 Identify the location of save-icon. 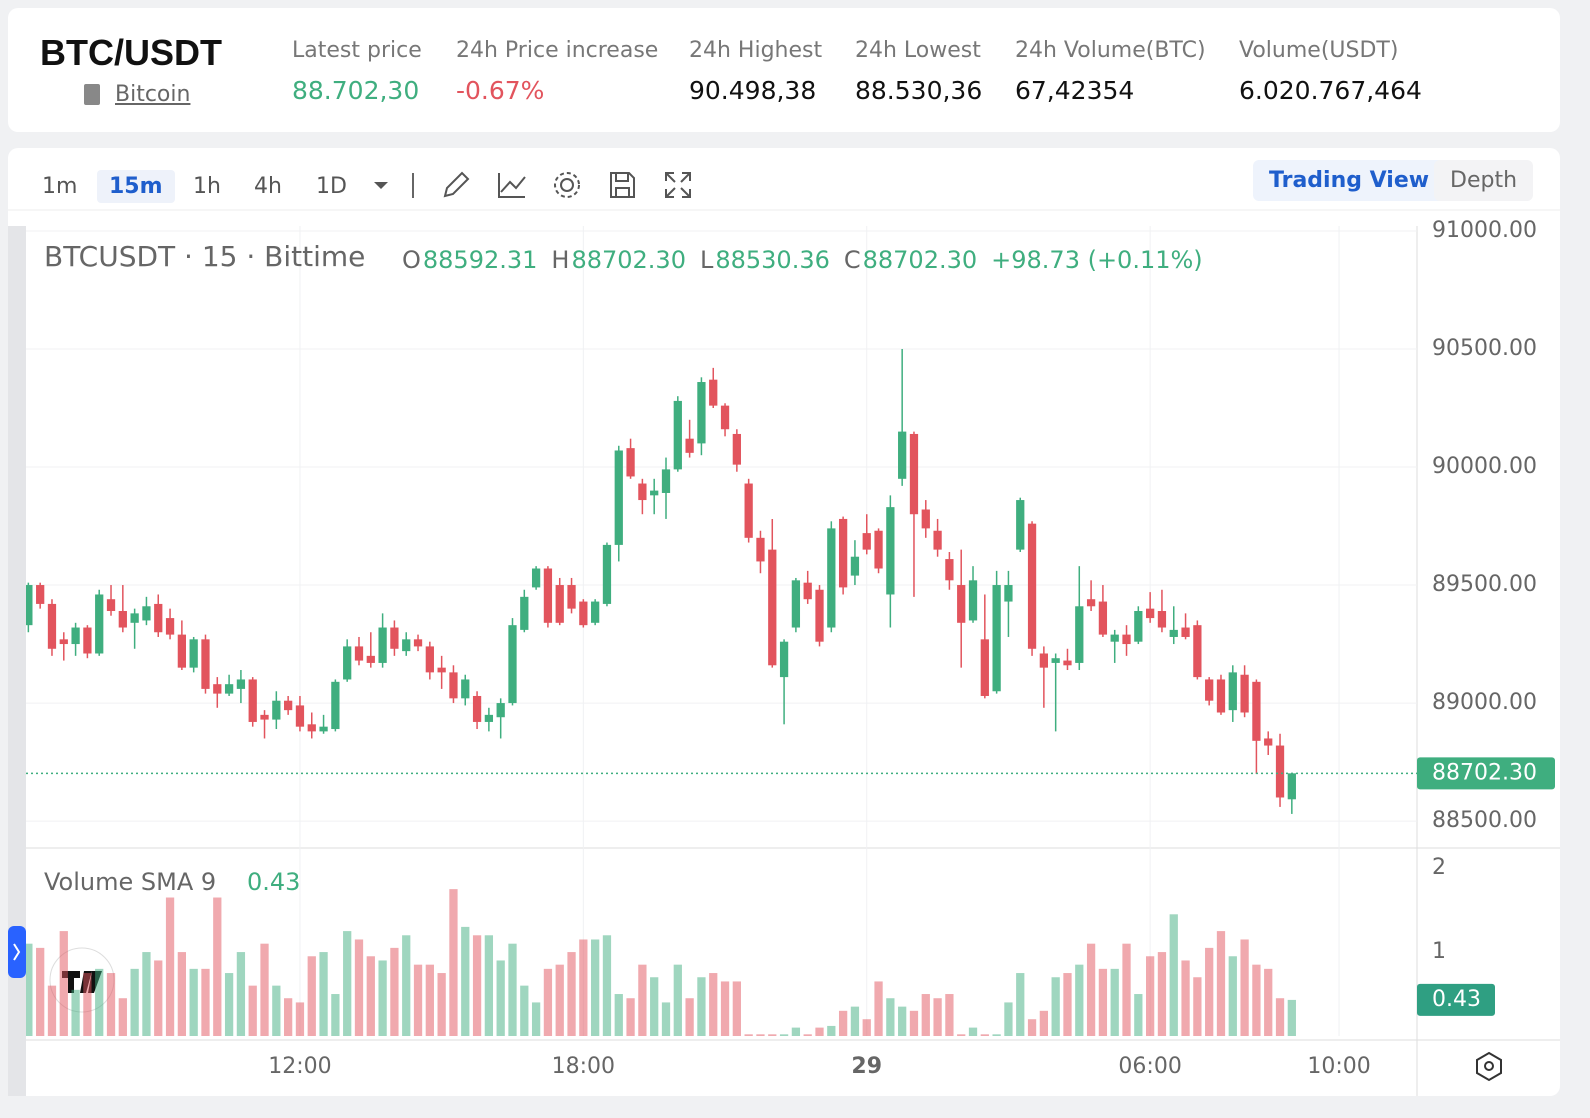
(622, 185).